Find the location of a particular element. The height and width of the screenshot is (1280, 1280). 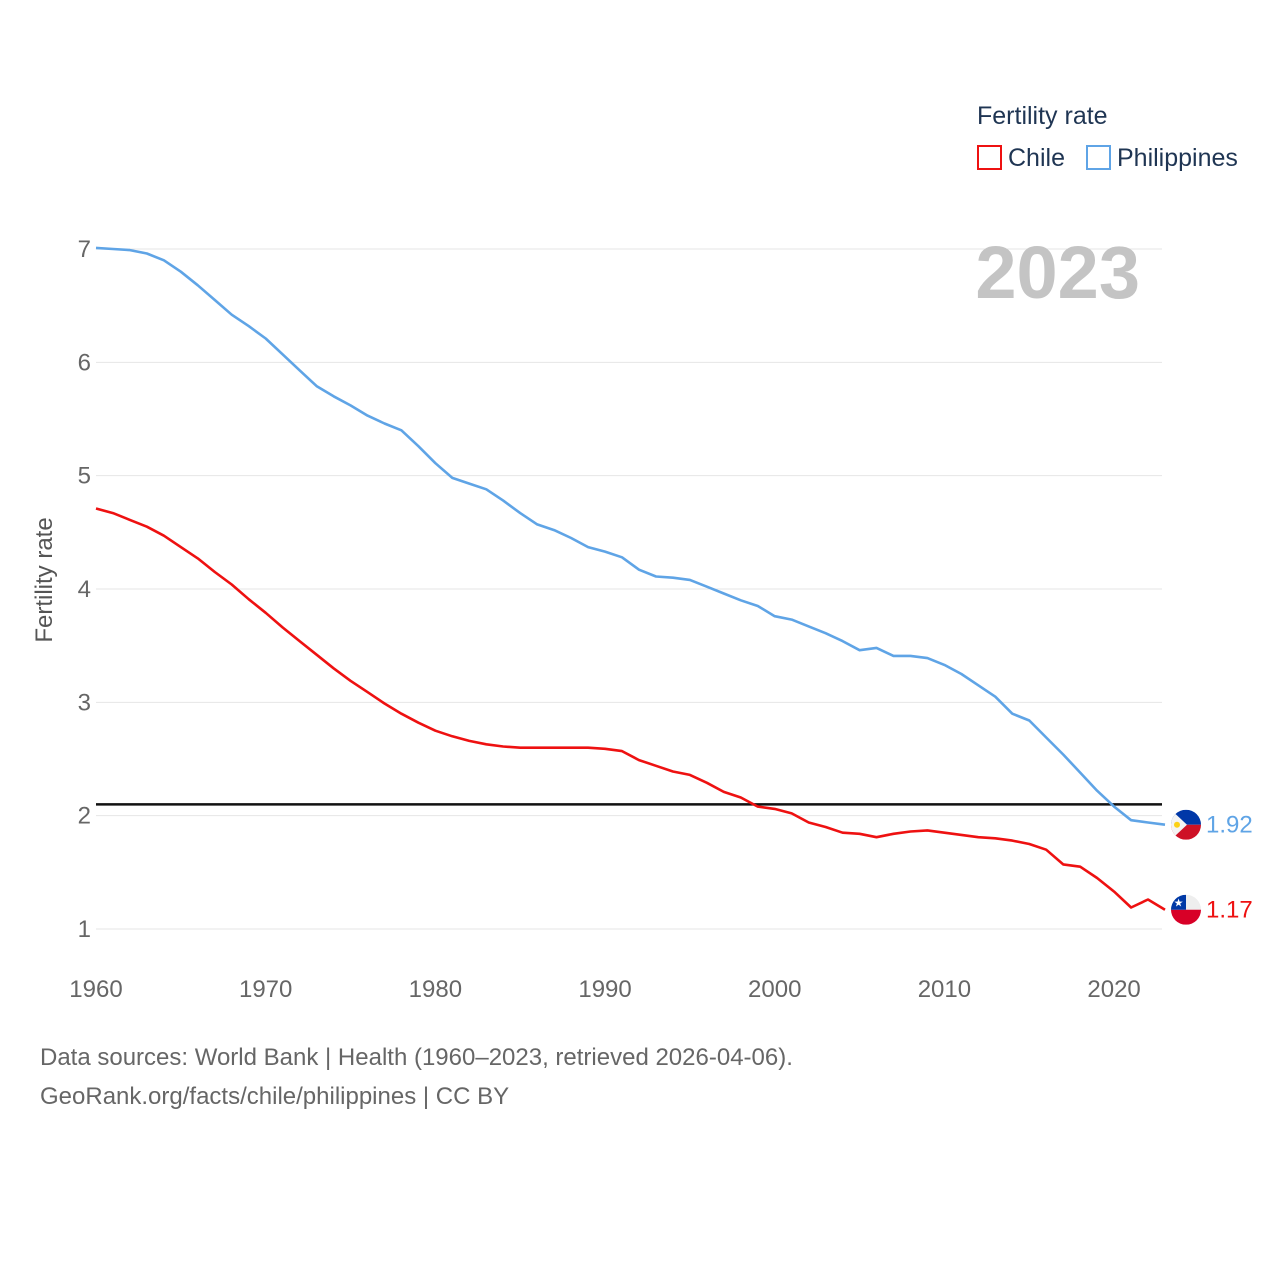

y-tick-label-6: 6 is located at coordinates (84, 362).